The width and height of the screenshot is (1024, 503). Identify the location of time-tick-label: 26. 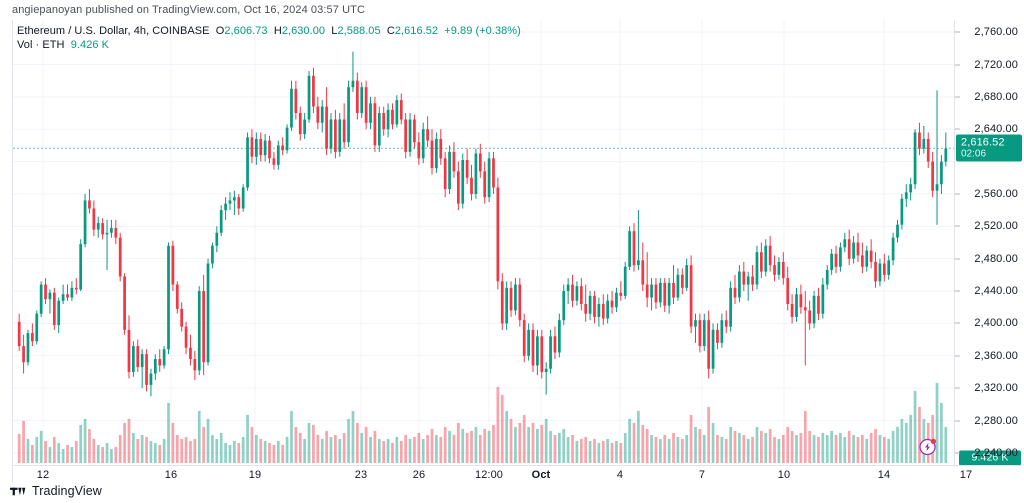
(419, 475).